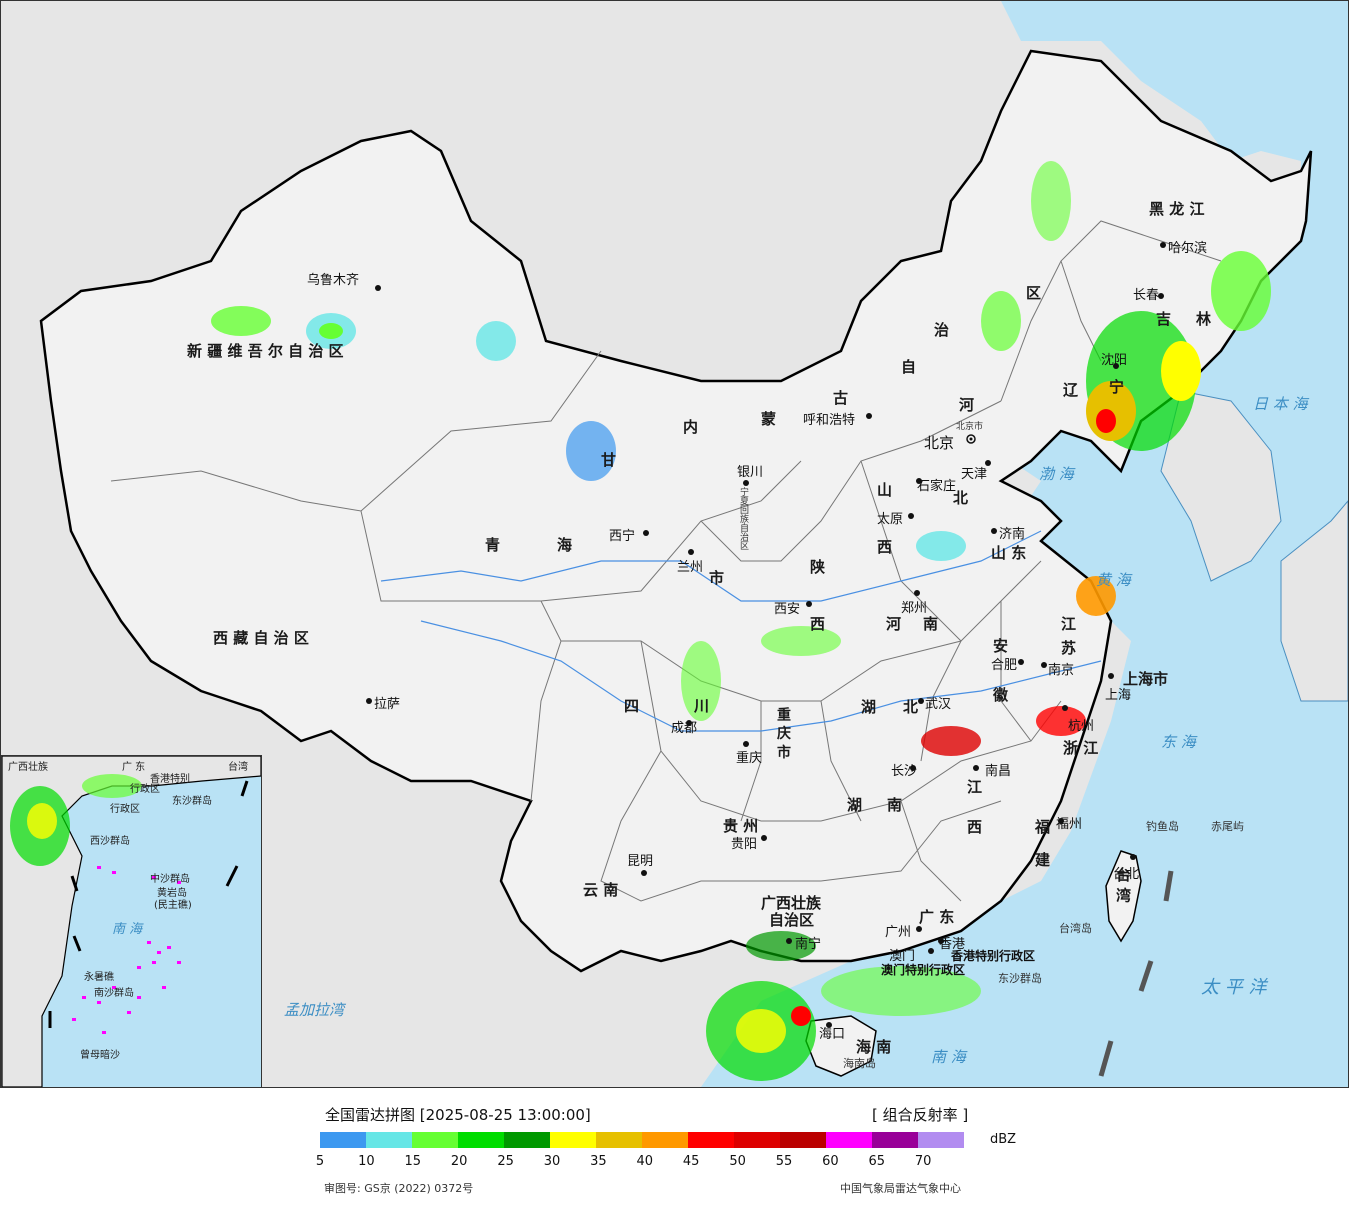 The image size is (1349, 1208). What do you see at coordinates (900, 1188) in the screenshot?
I see `source-credit: 中国气象局雷达气象中心` at bounding box center [900, 1188].